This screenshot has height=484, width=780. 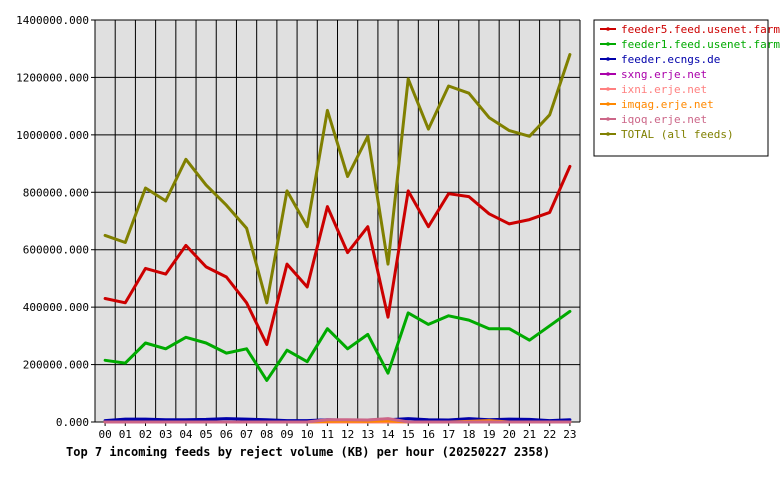 I want to click on legend-label-feeder1-feed-usenet-farm: feeder1.feed.usenet.farm, so click(x=700, y=44).